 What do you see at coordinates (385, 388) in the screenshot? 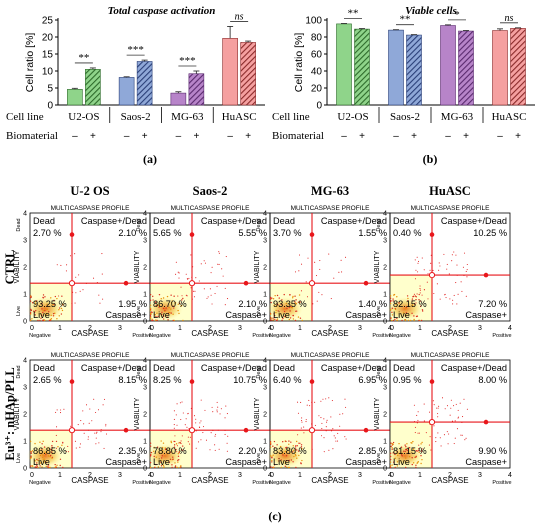
I see `y-tick-label: 3` at bounding box center [385, 388].